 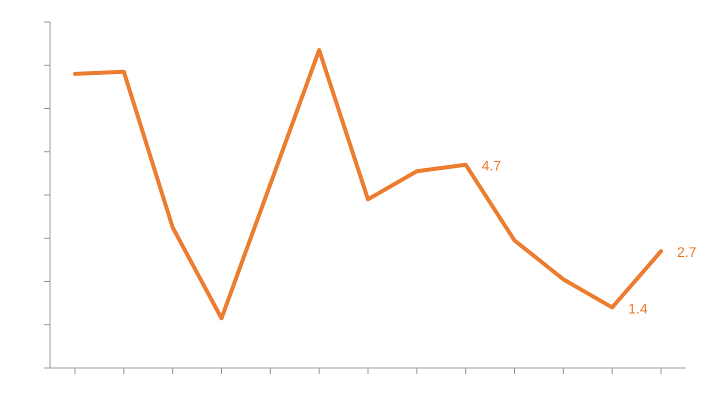 I want to click on data-label: 1.4, so click(x=638, y=308).